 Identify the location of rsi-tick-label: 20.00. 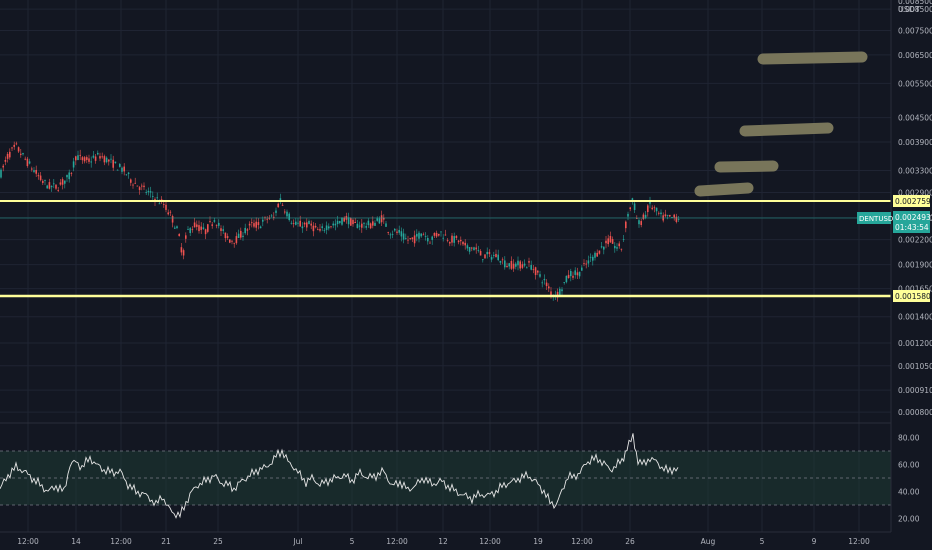
(909, 519).